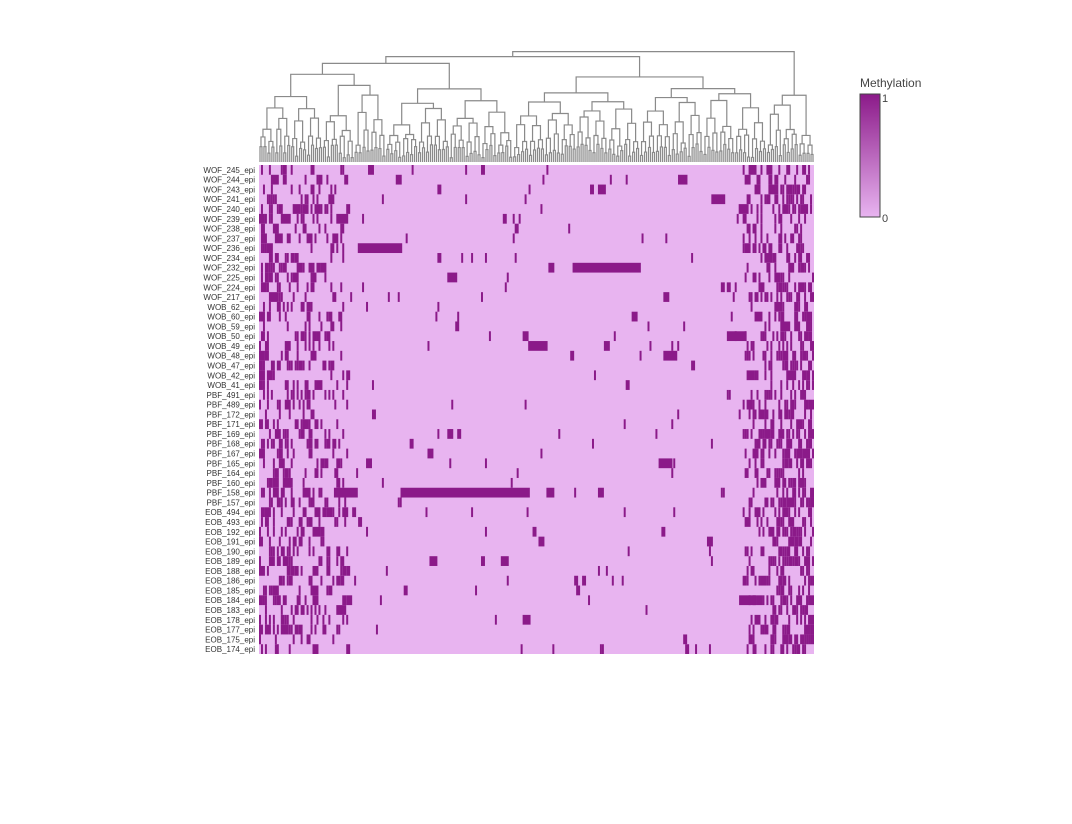 The width and height of the screenshot is (1072, 824). What do you see at coordinates (231, 385) in the screenshot?
I see `row-label: WOB_41_epi` at bounding box center [231, 385].